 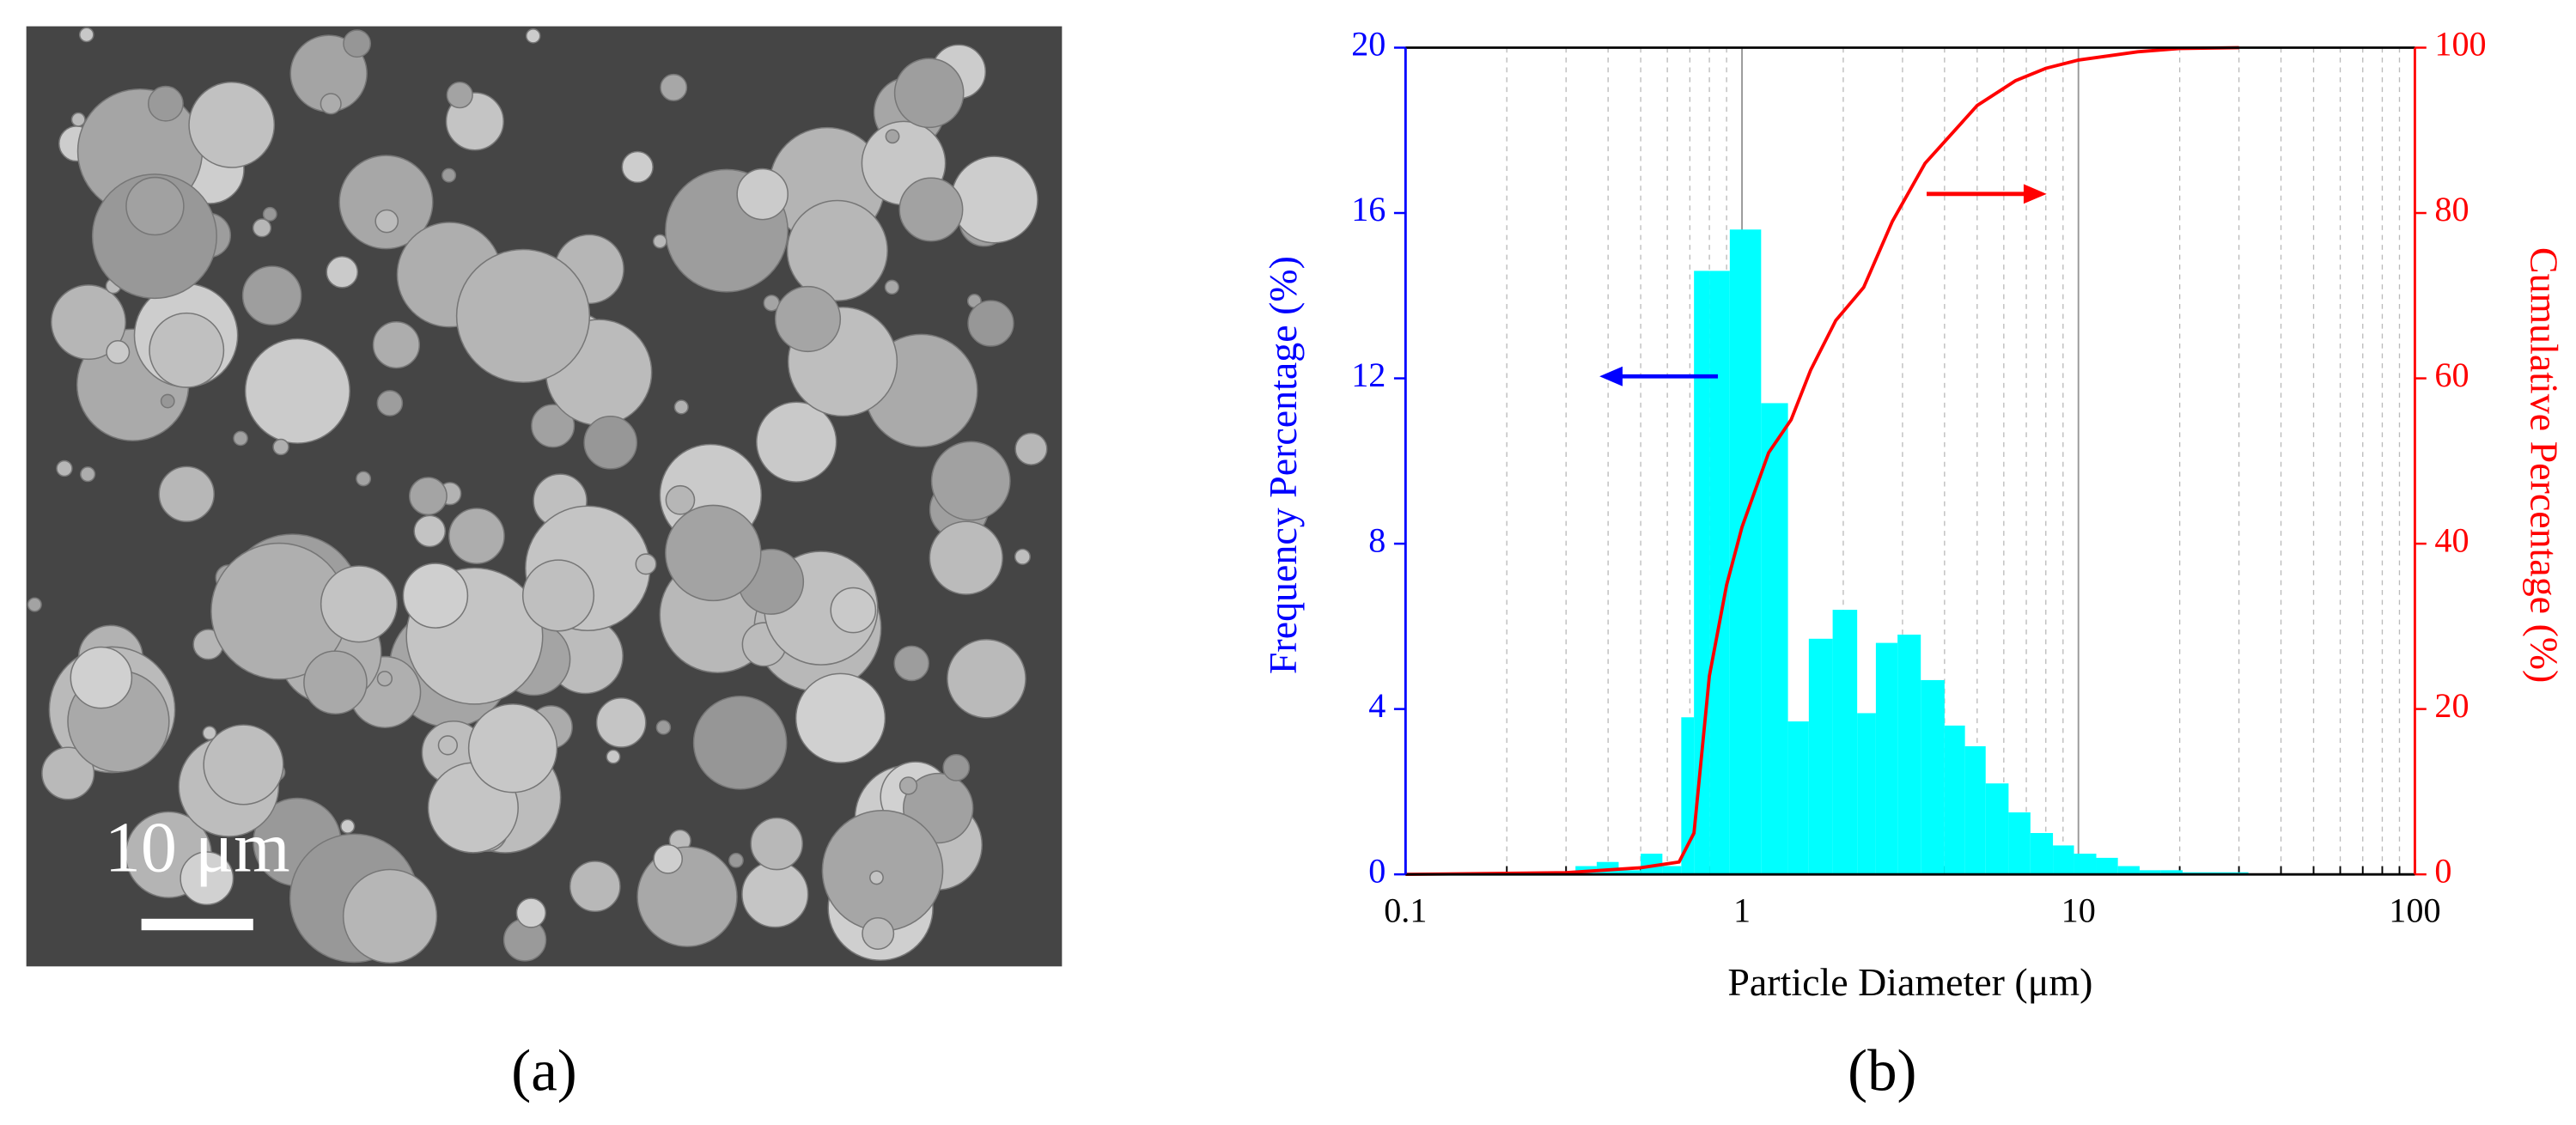 I want to click on y2-tick-label: 80, so click(x=2451, y=209).